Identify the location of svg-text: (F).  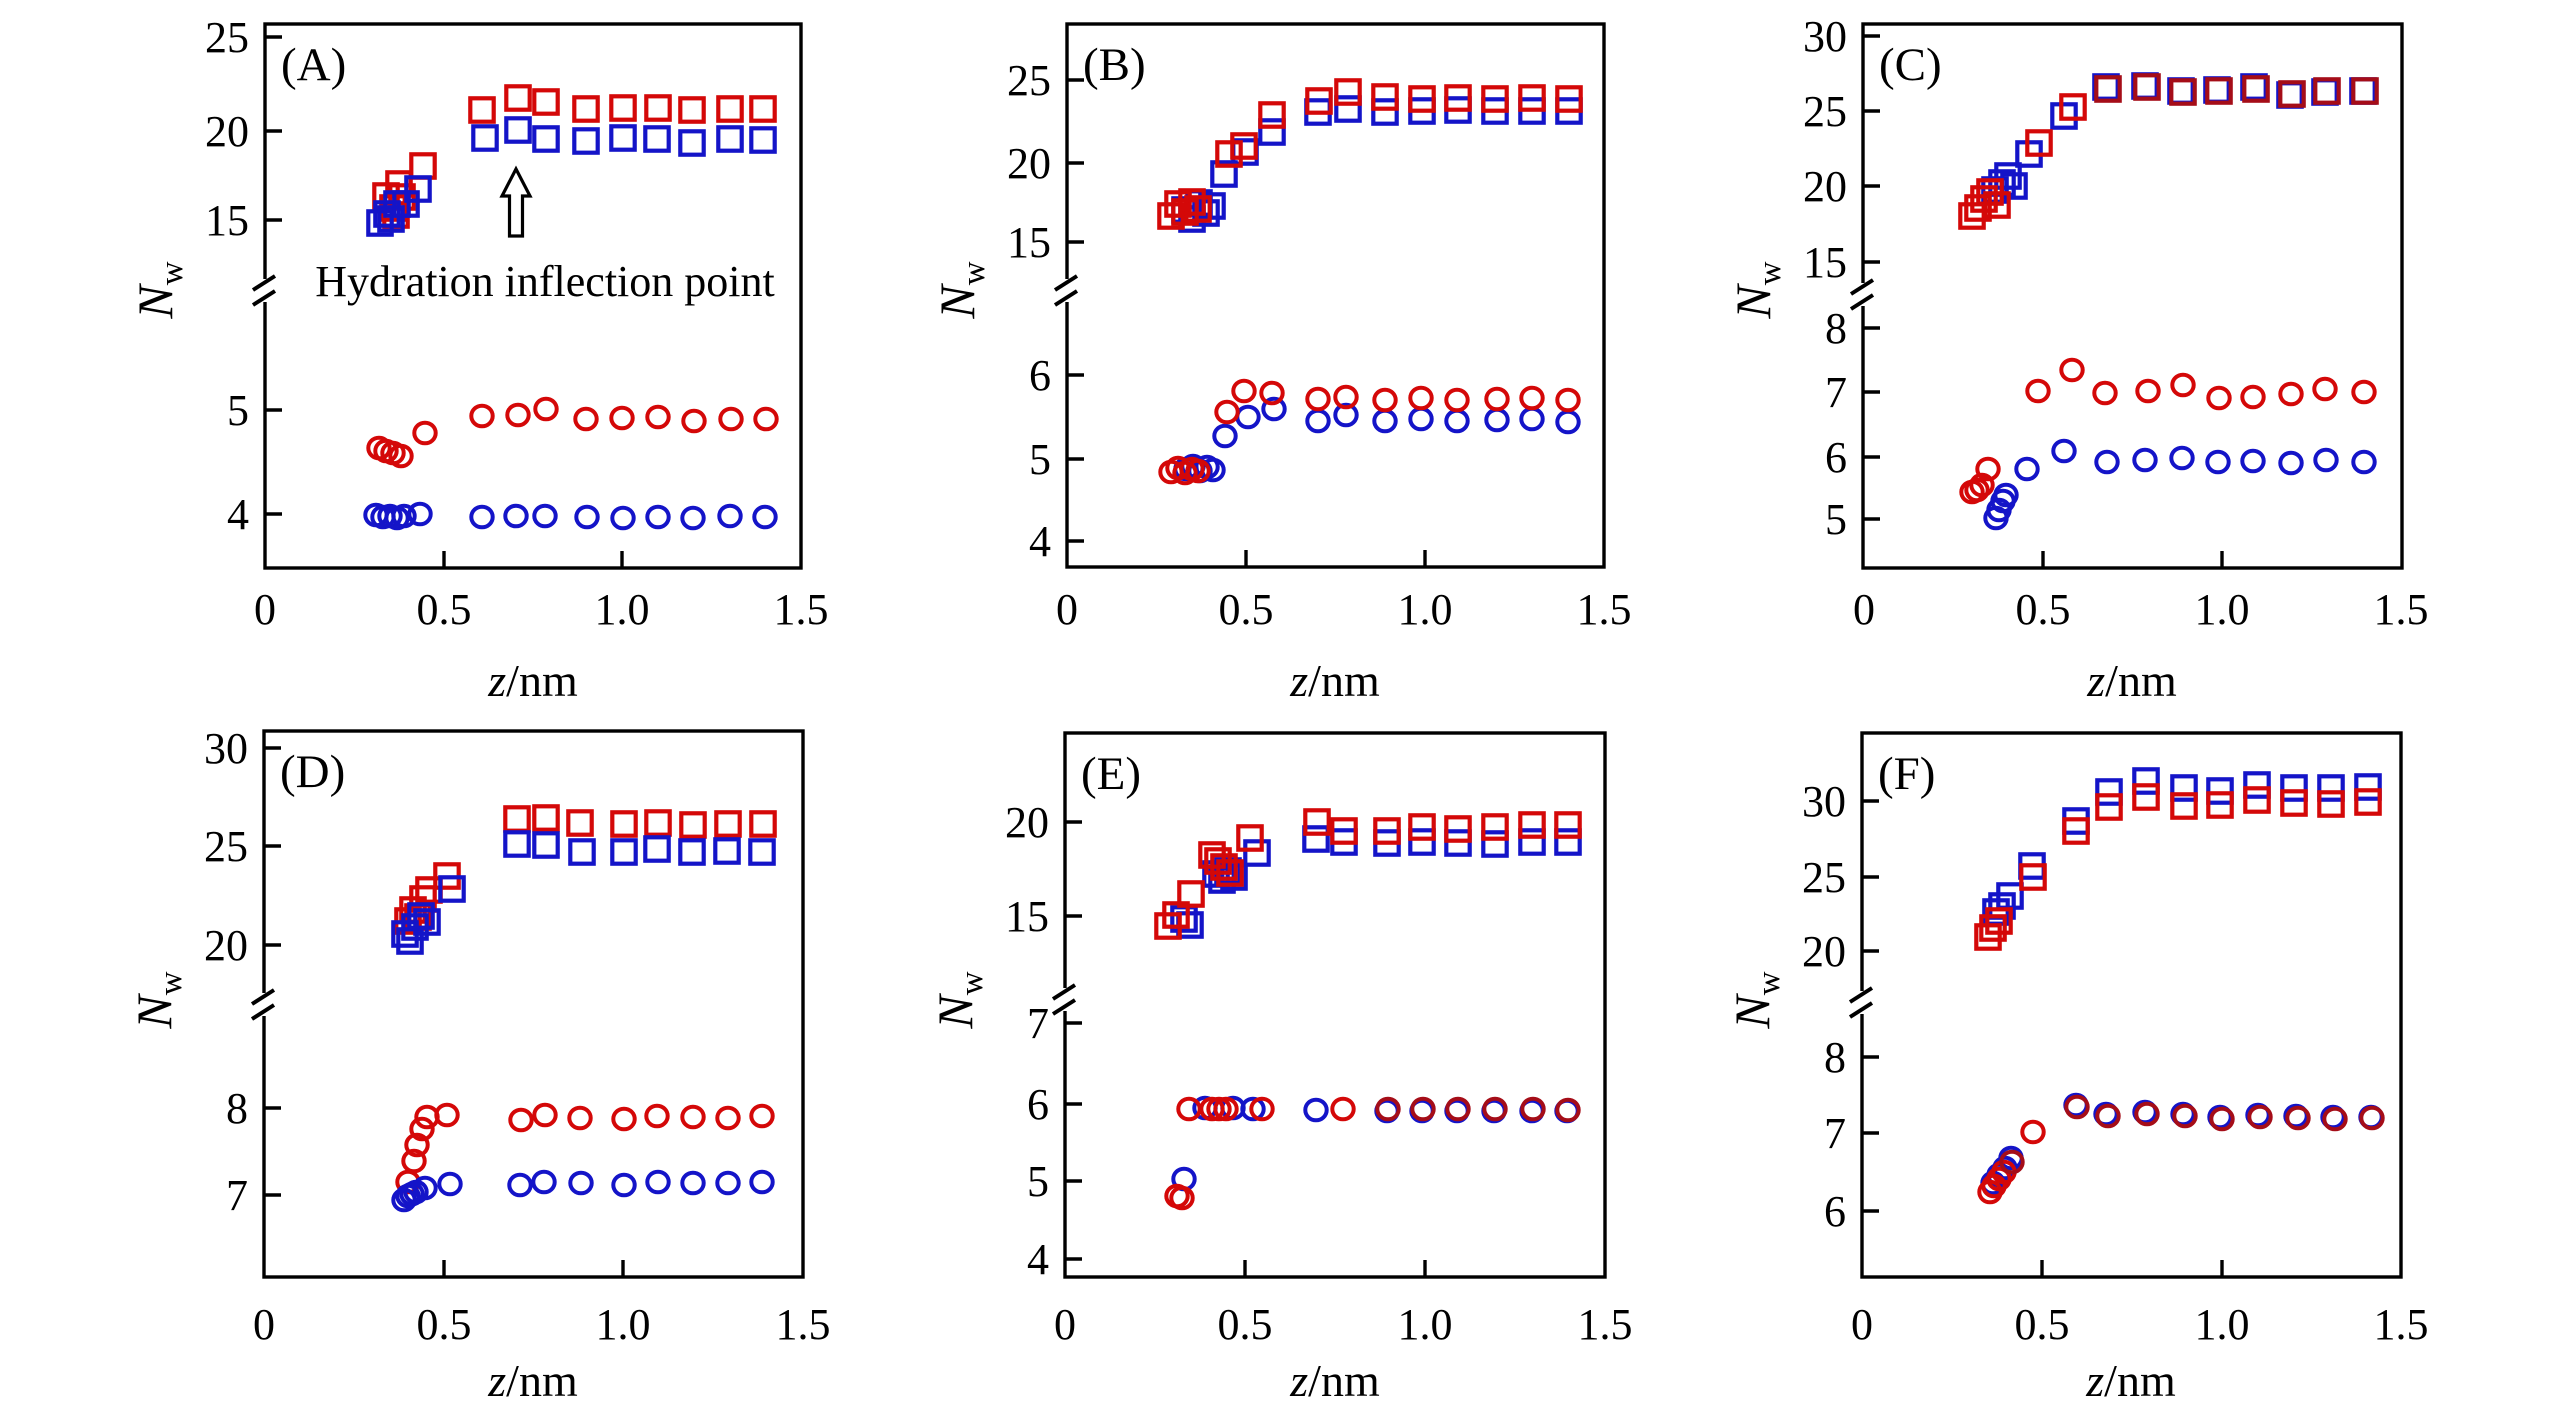
(1906, 774).